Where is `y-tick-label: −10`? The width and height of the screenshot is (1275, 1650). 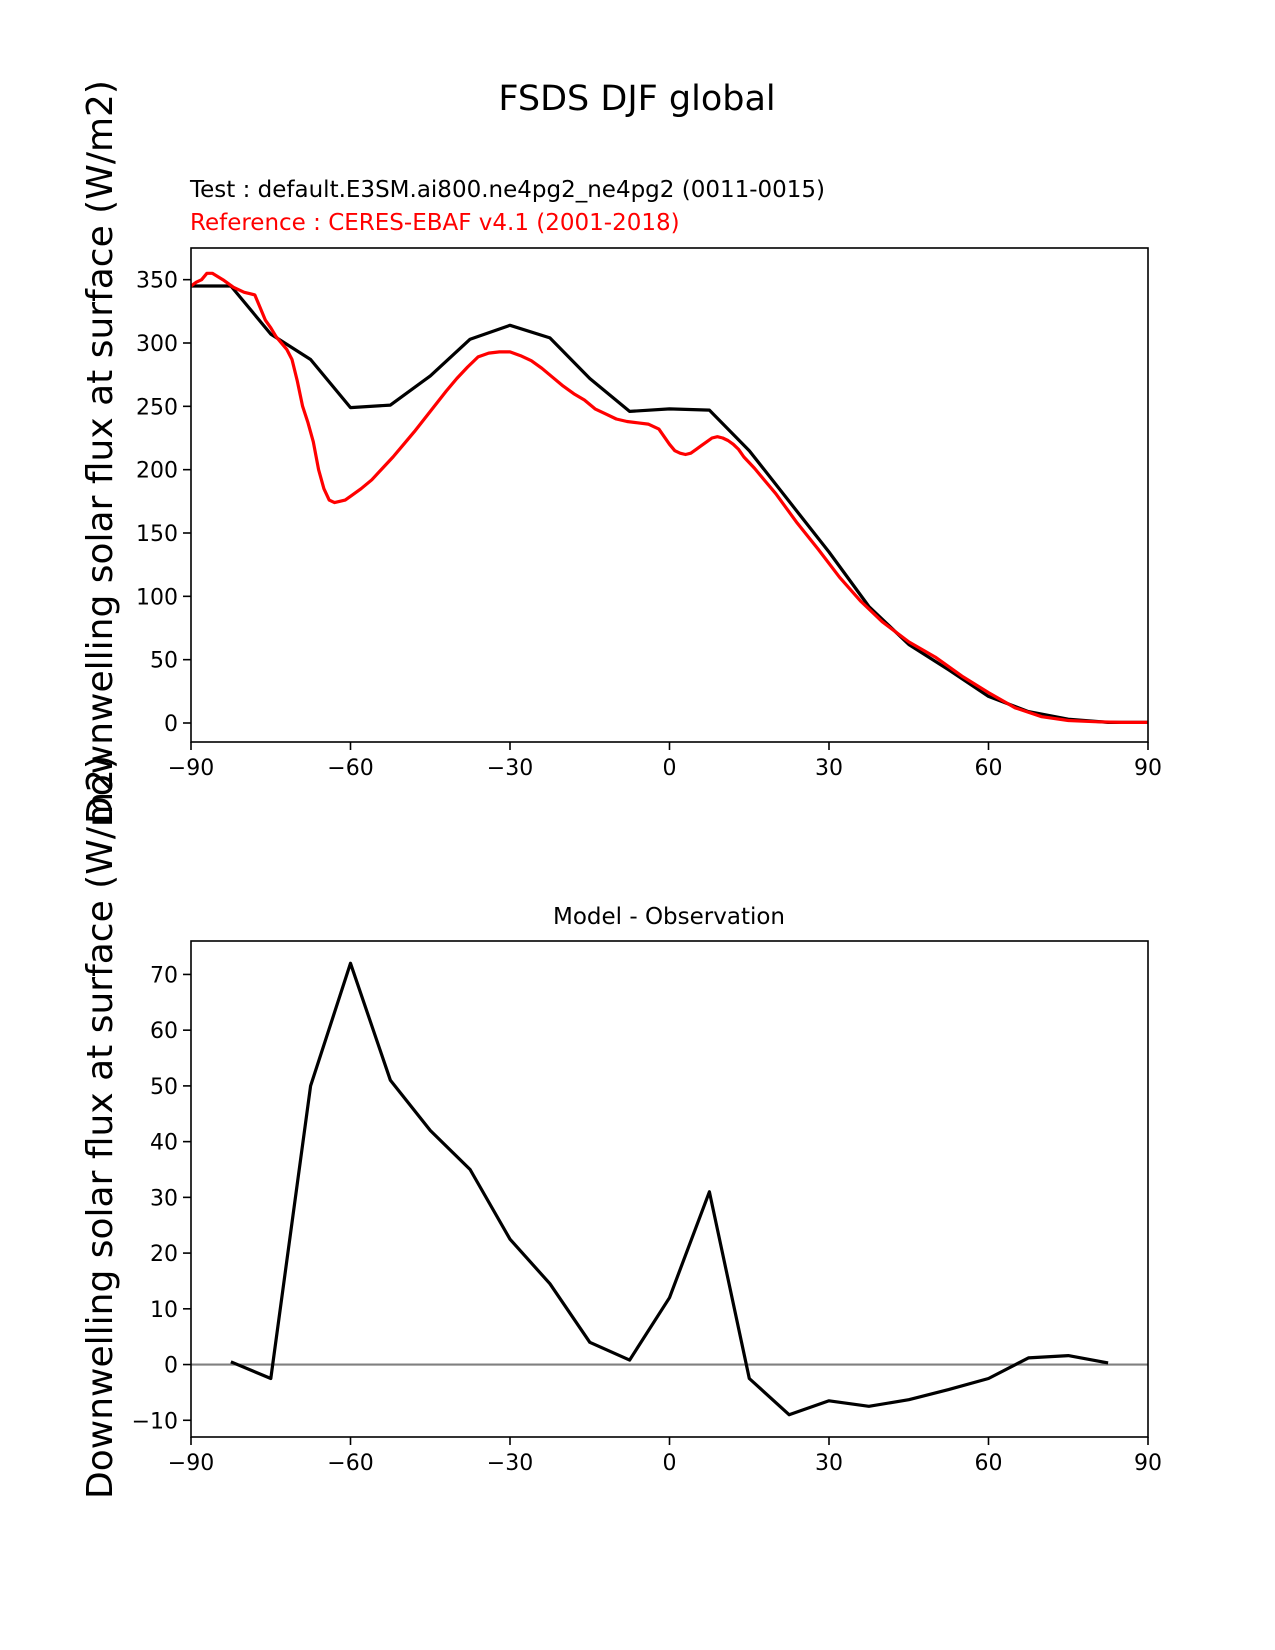 y-tick-label: −10 is located at coordinates (155, 1421).